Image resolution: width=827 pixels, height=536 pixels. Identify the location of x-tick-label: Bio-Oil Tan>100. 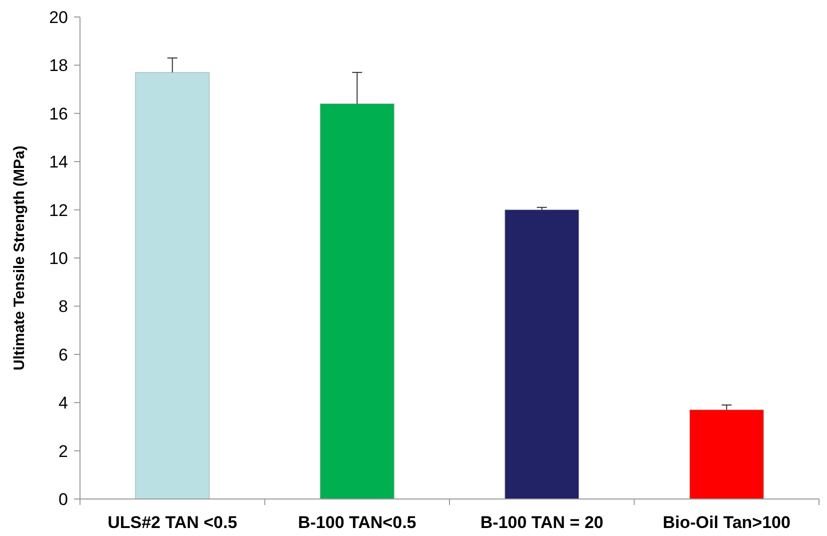
(726, 522).